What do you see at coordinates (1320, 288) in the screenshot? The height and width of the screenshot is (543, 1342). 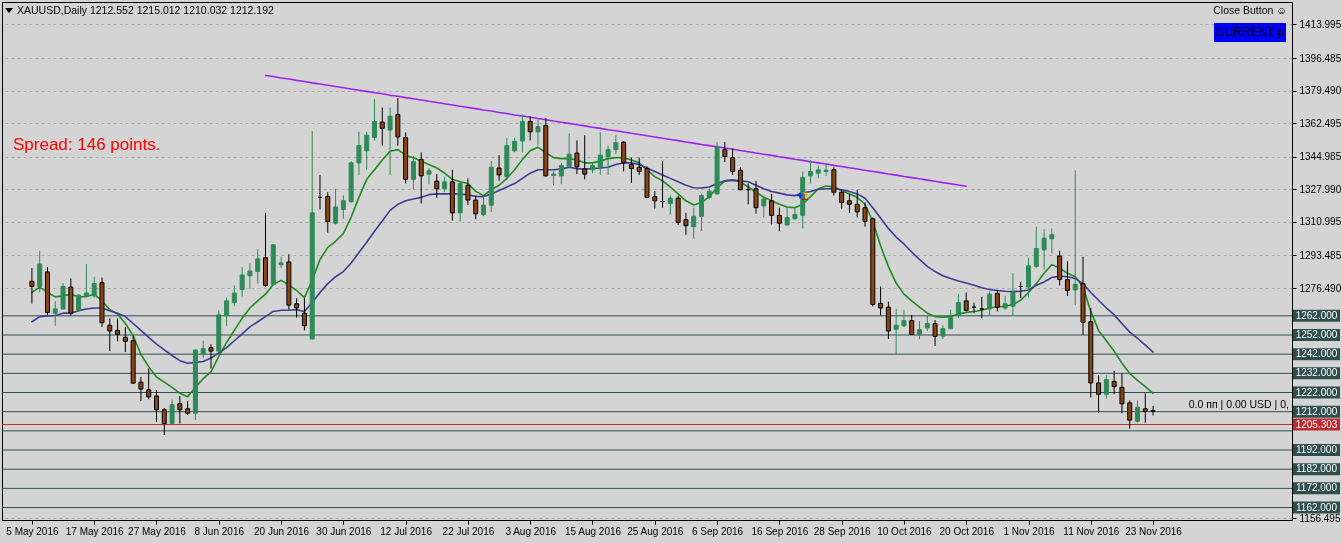 I see `y-tick-label: 1276.490` at bounding box center [1320, 288].